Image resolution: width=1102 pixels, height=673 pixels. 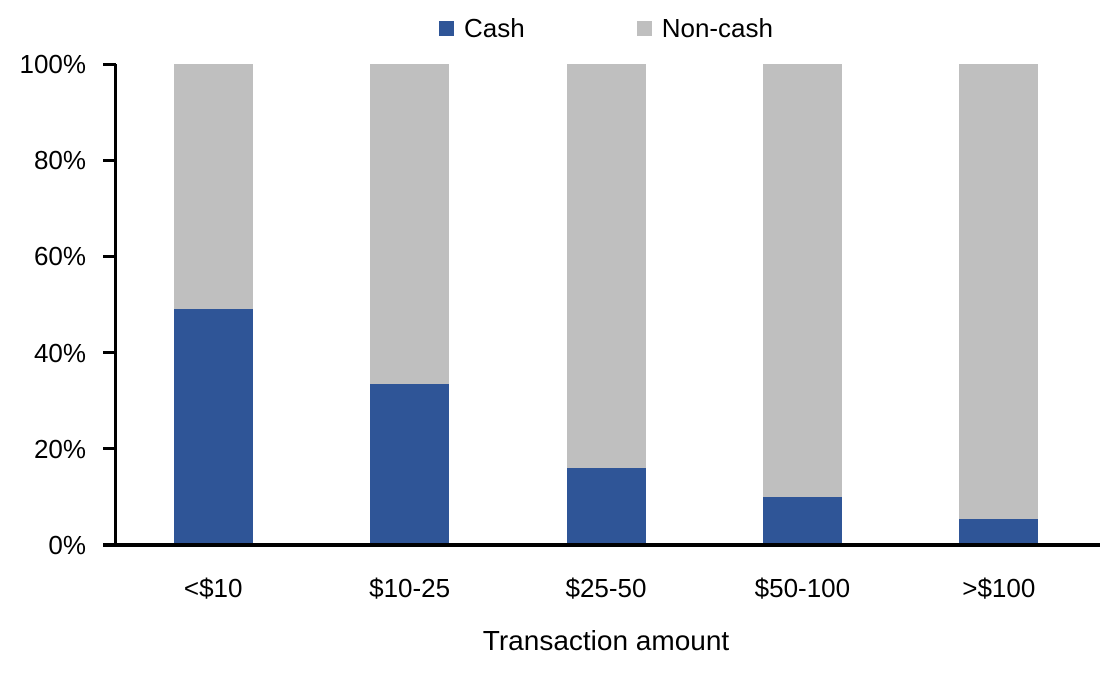 I want to click on y-tick-label: 60%, so click(x=59, y=256).